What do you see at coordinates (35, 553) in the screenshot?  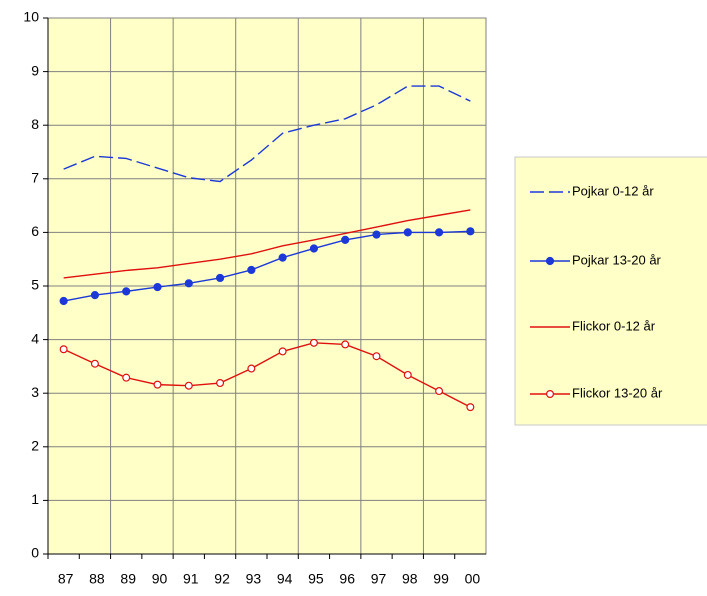 I see `y-tick-label: 0` at bounding box center [35, 553].